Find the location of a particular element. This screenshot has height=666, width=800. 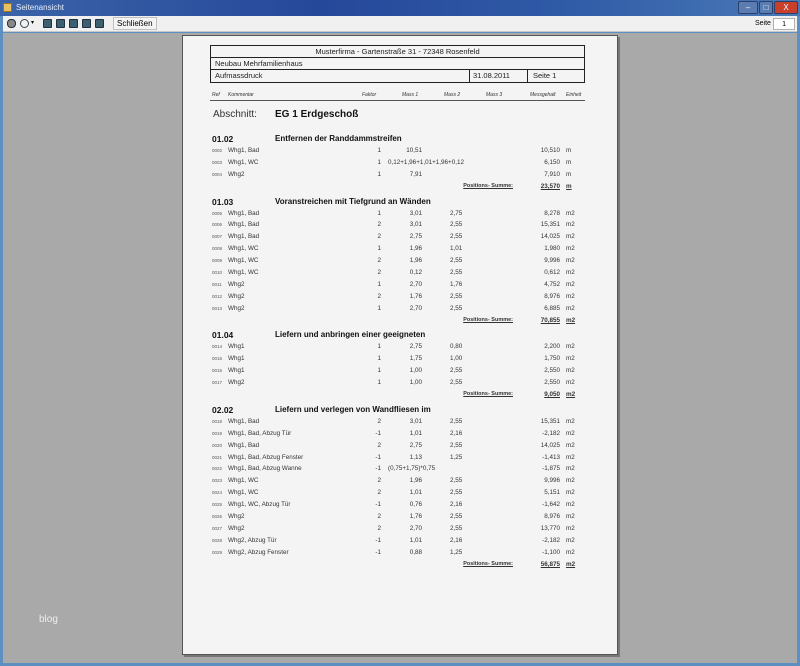

positions-sum-unit: m2 is located at coordinates (571, 395).